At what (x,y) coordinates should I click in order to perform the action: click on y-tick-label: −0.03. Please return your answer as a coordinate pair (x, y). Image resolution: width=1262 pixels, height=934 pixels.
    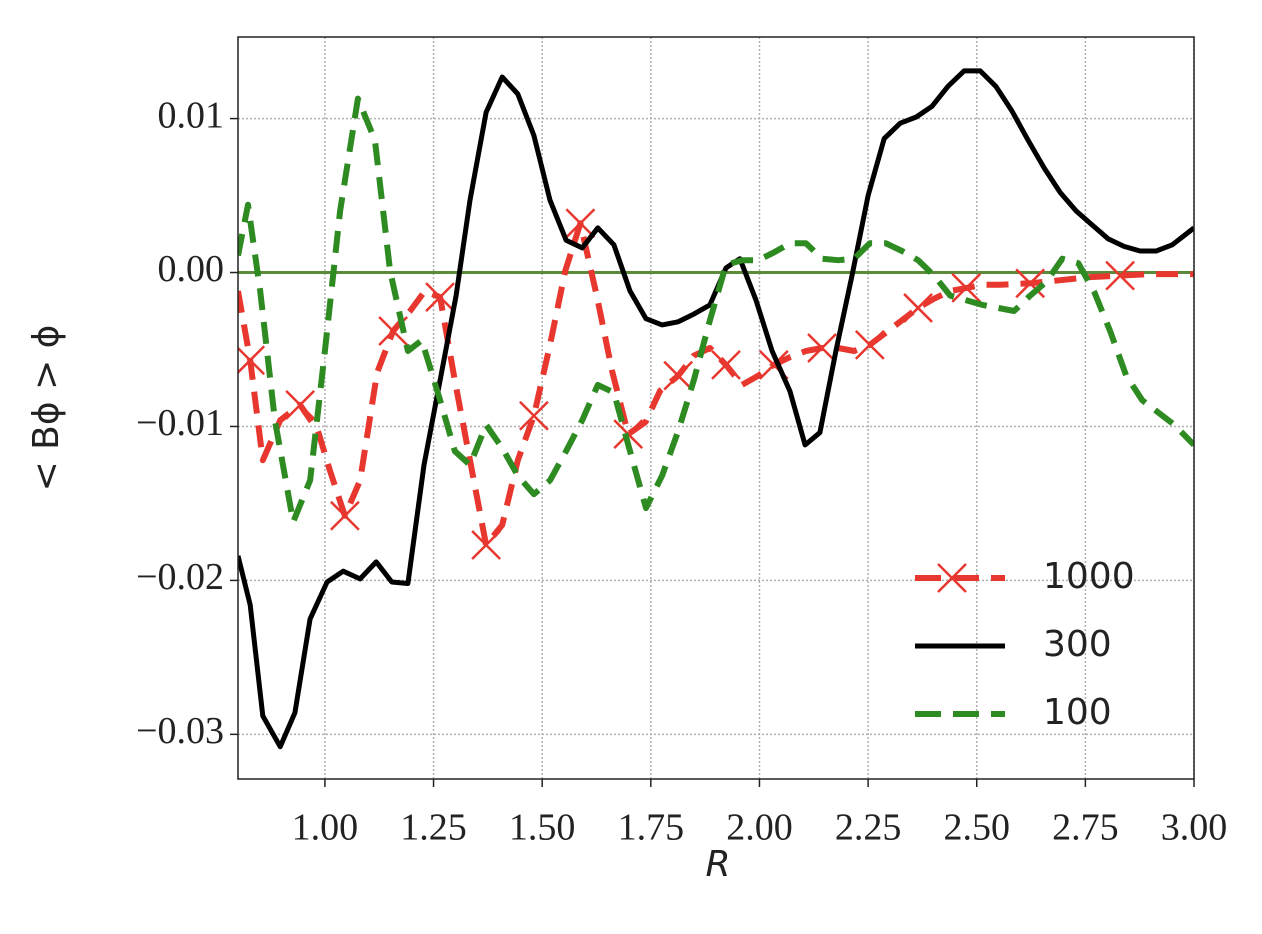
    Looking at the image, I should click on (180, 731).